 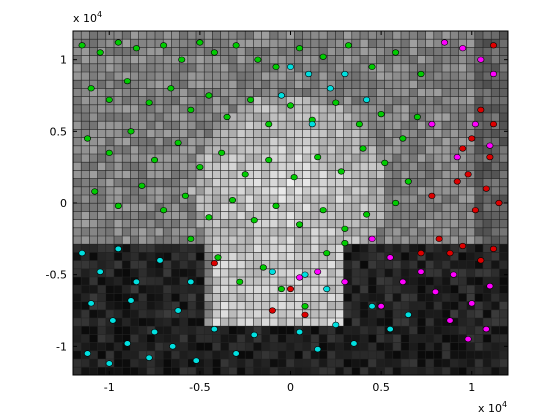 What do you see at coordinates (63, 203) in the screenshot?
I see `y-tick-label: 0` at bounding box center [63, 203].